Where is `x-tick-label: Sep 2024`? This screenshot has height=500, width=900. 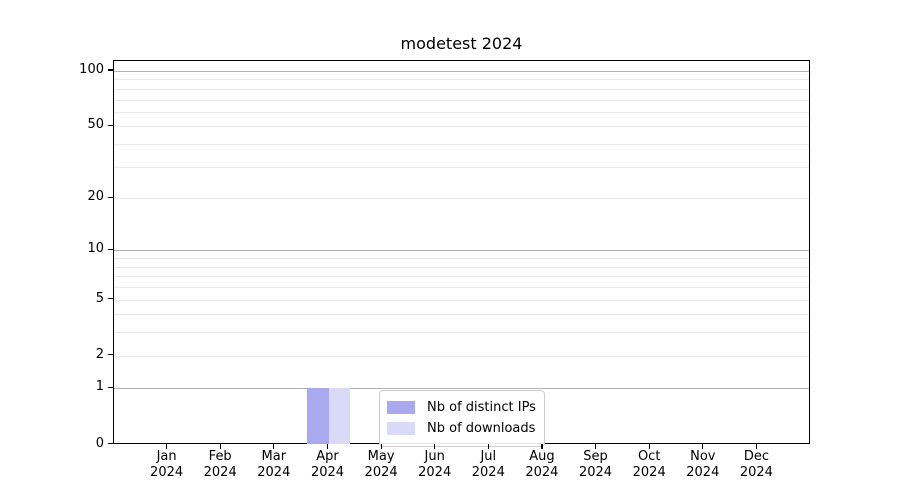
x-tick-label: Sep 2024 is located at coordinates (595, 464).